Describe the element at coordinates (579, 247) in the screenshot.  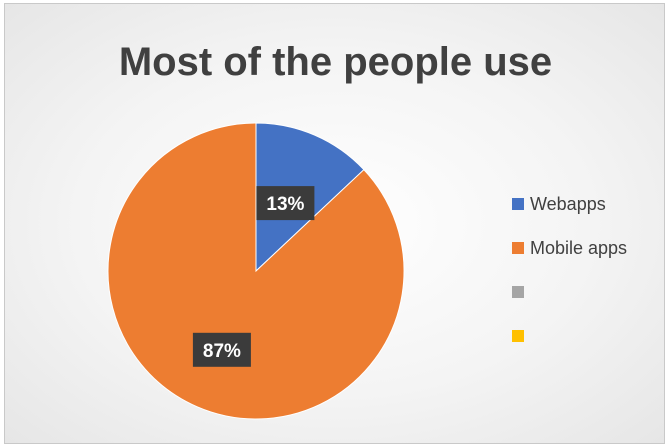
I see `legend-label: Mobile apps` at that location.